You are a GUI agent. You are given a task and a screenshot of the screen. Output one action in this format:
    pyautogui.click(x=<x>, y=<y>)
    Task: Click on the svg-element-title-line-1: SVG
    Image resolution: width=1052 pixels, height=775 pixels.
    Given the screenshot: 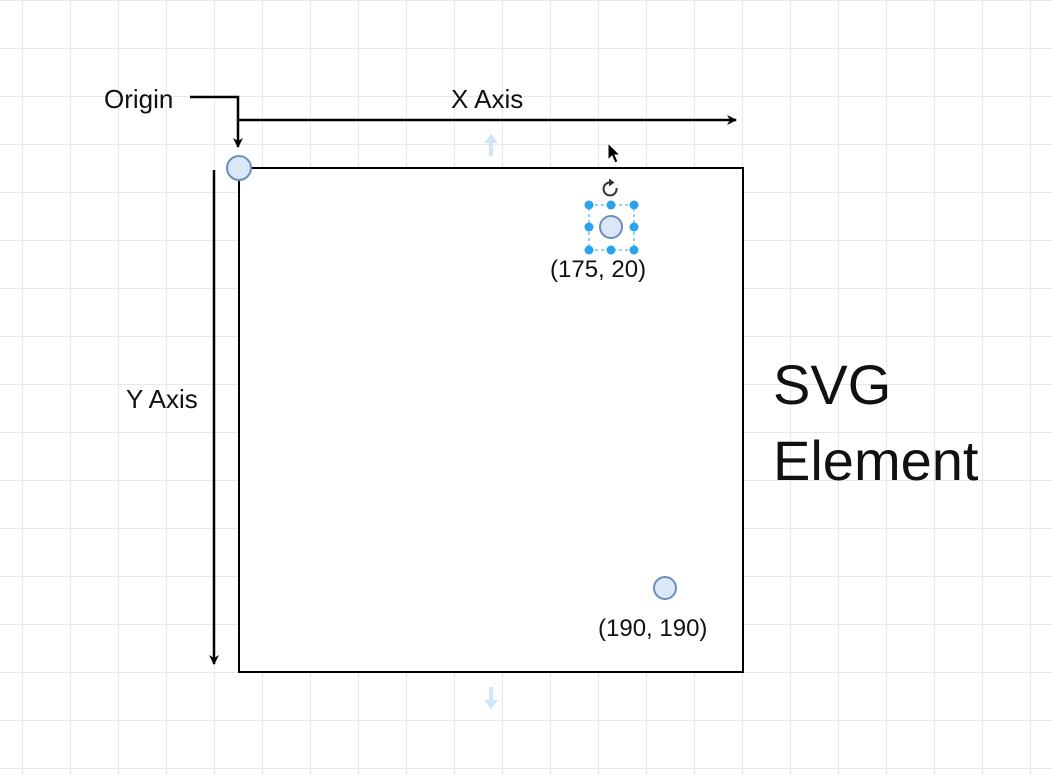 What is the action you would take?
    pyautogui.click(x=832, y=384)
    